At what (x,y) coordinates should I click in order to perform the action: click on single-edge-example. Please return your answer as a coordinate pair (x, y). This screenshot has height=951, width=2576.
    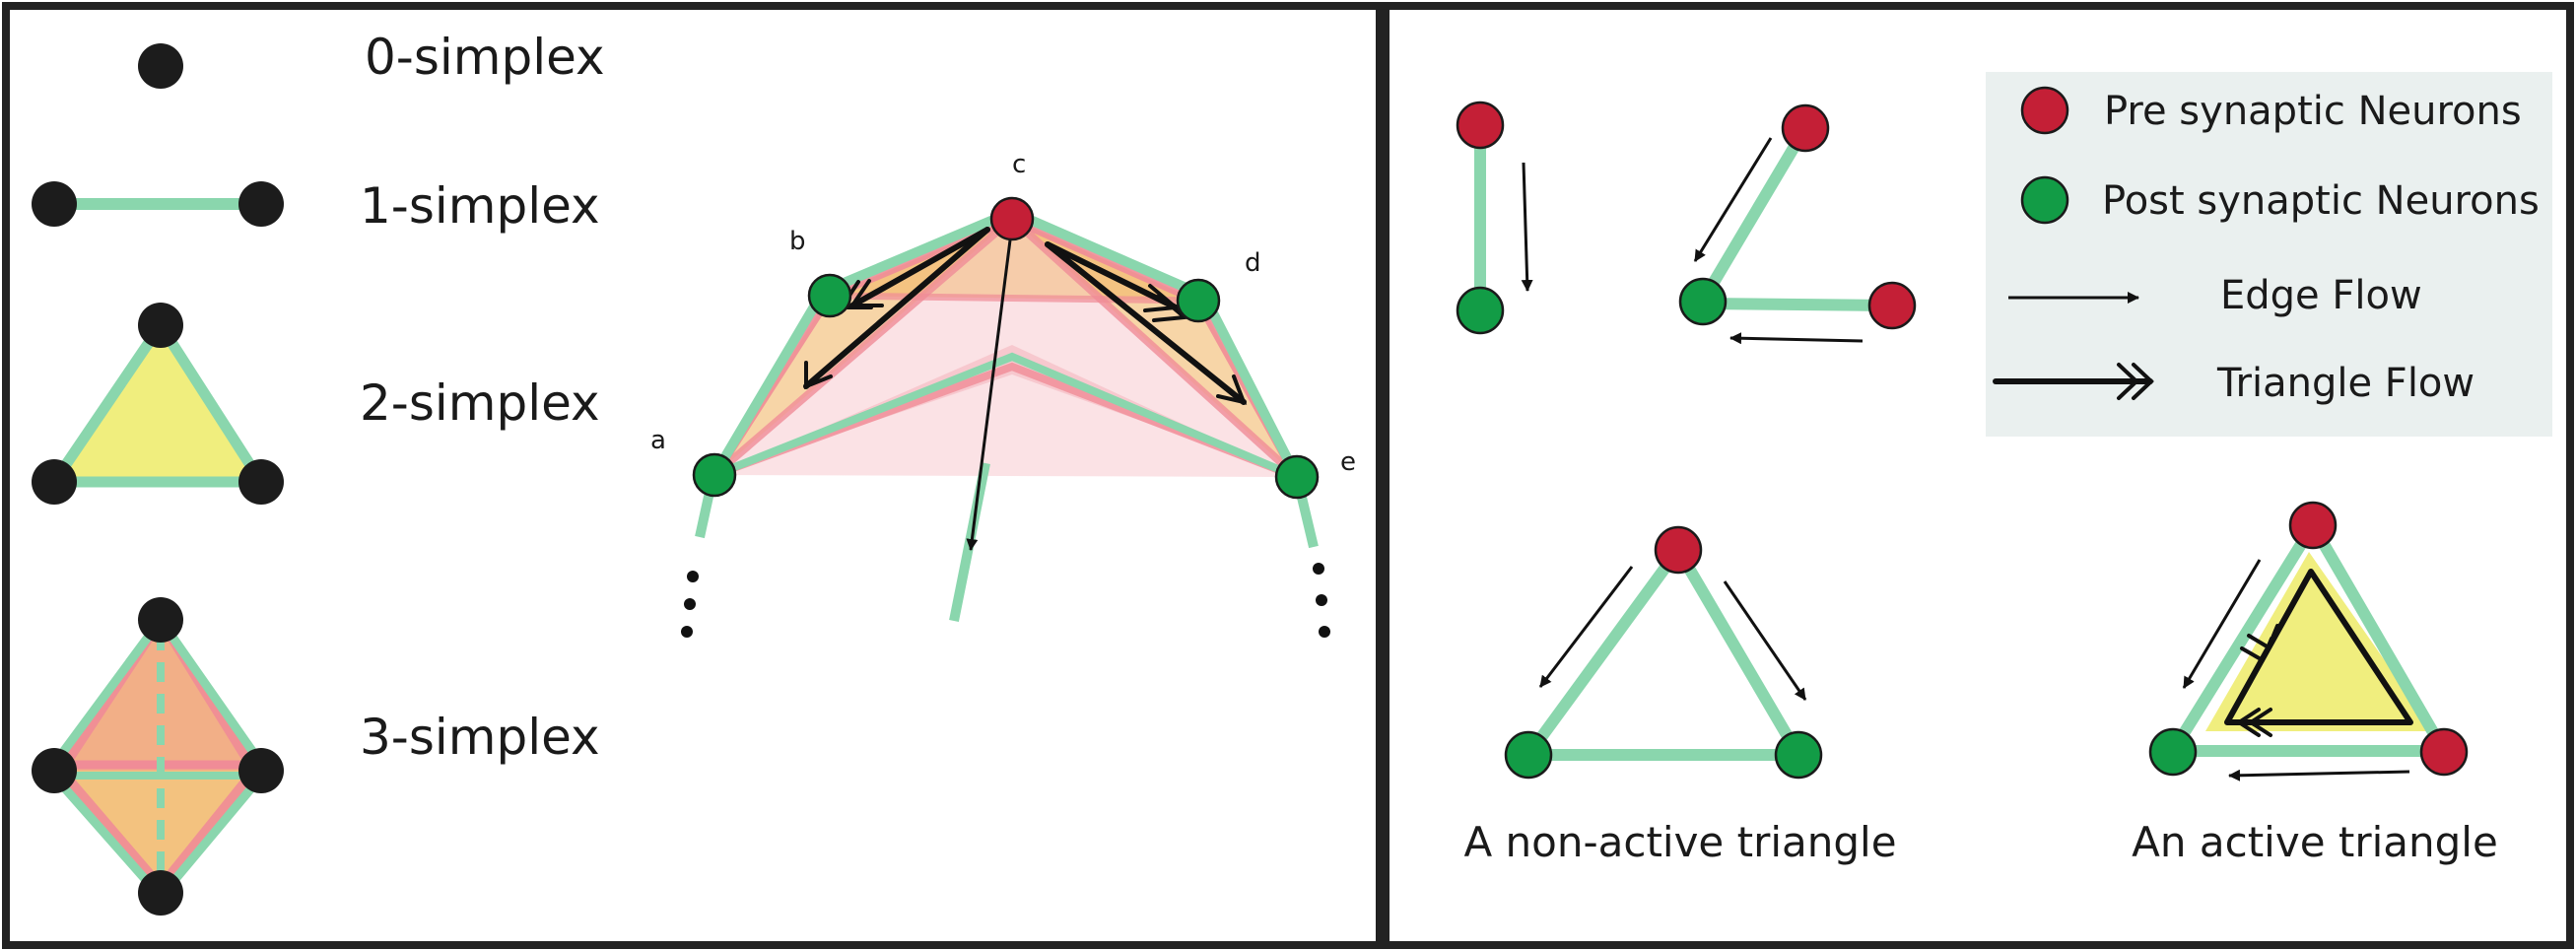
    Looking at the image, I should click on (1495, 218).